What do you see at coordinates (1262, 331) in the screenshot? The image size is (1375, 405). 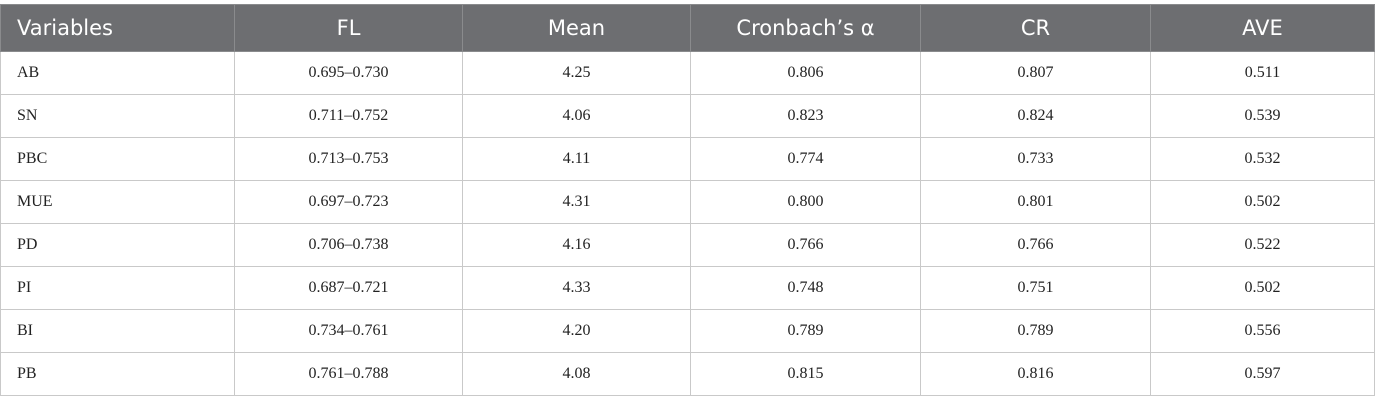 I see `value-cell: 0.556` at bounding box center [1262, 331].